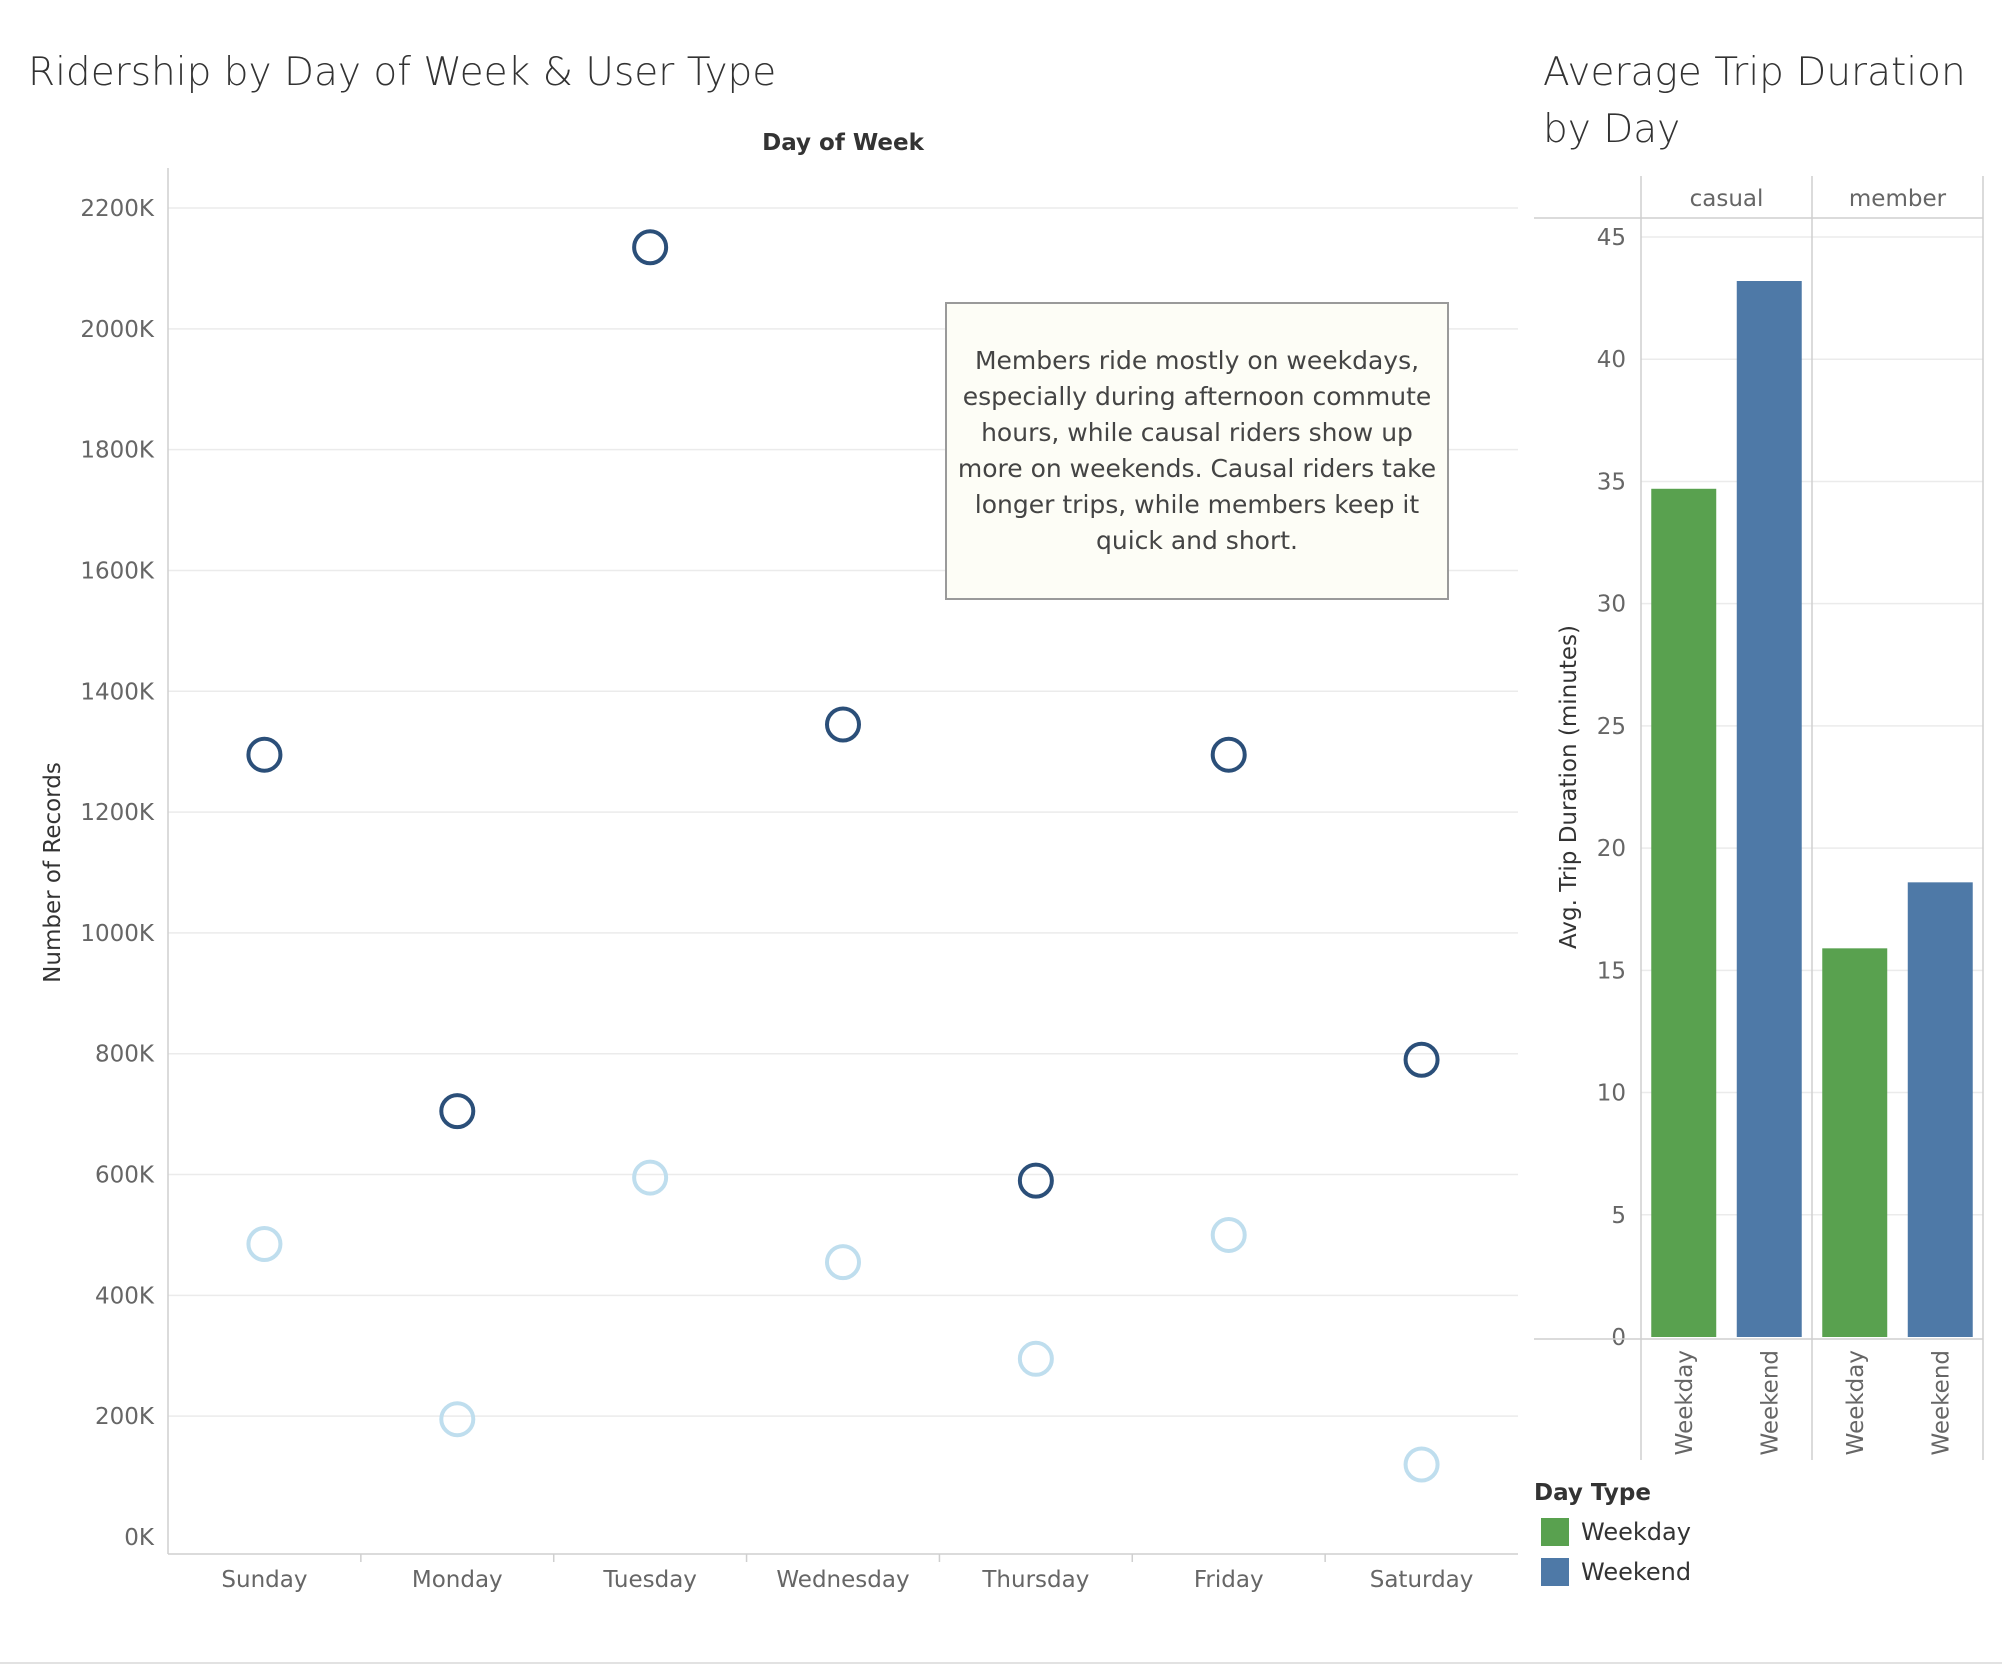  What do you see at coordinates (1611, 482) in the screenshot?
I see `y-tick-label: 35` at bounding box center [1611, 482].